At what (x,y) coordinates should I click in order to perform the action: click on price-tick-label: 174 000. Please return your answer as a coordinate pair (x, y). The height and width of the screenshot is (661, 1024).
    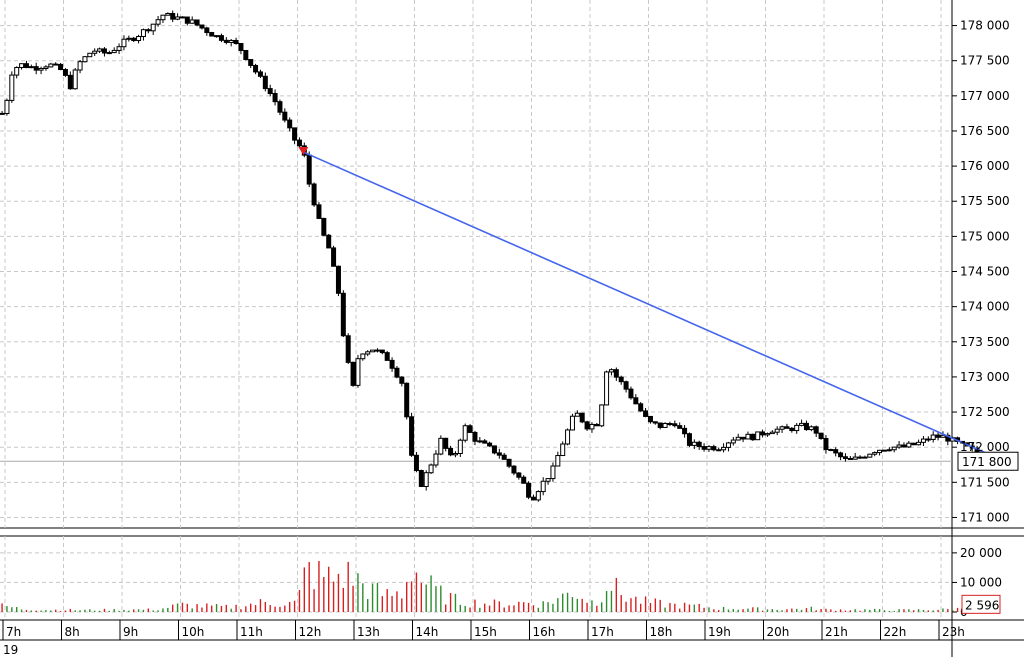
    Looking at the image, I should click on (985, 307).